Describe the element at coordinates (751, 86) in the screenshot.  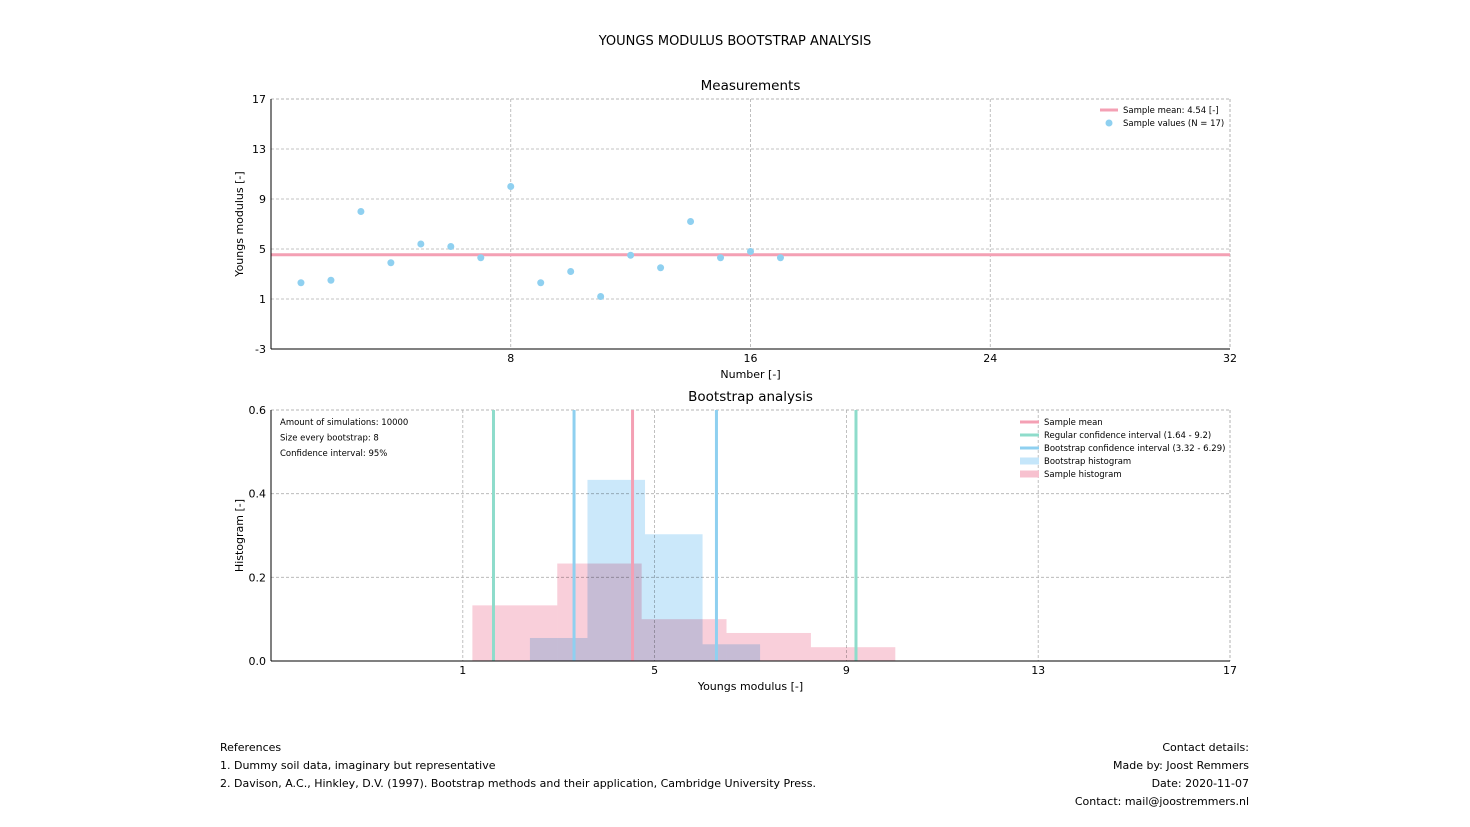
I see `chart-title: Measurements` at that location.